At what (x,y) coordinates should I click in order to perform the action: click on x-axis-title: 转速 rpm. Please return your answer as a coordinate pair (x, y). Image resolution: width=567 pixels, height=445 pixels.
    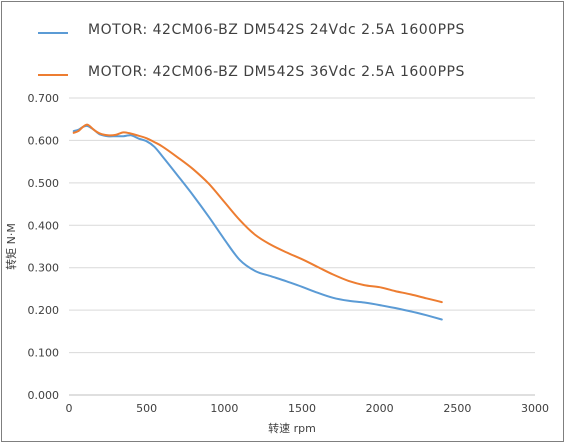
    Looking at the image, I should click on (292, 428).